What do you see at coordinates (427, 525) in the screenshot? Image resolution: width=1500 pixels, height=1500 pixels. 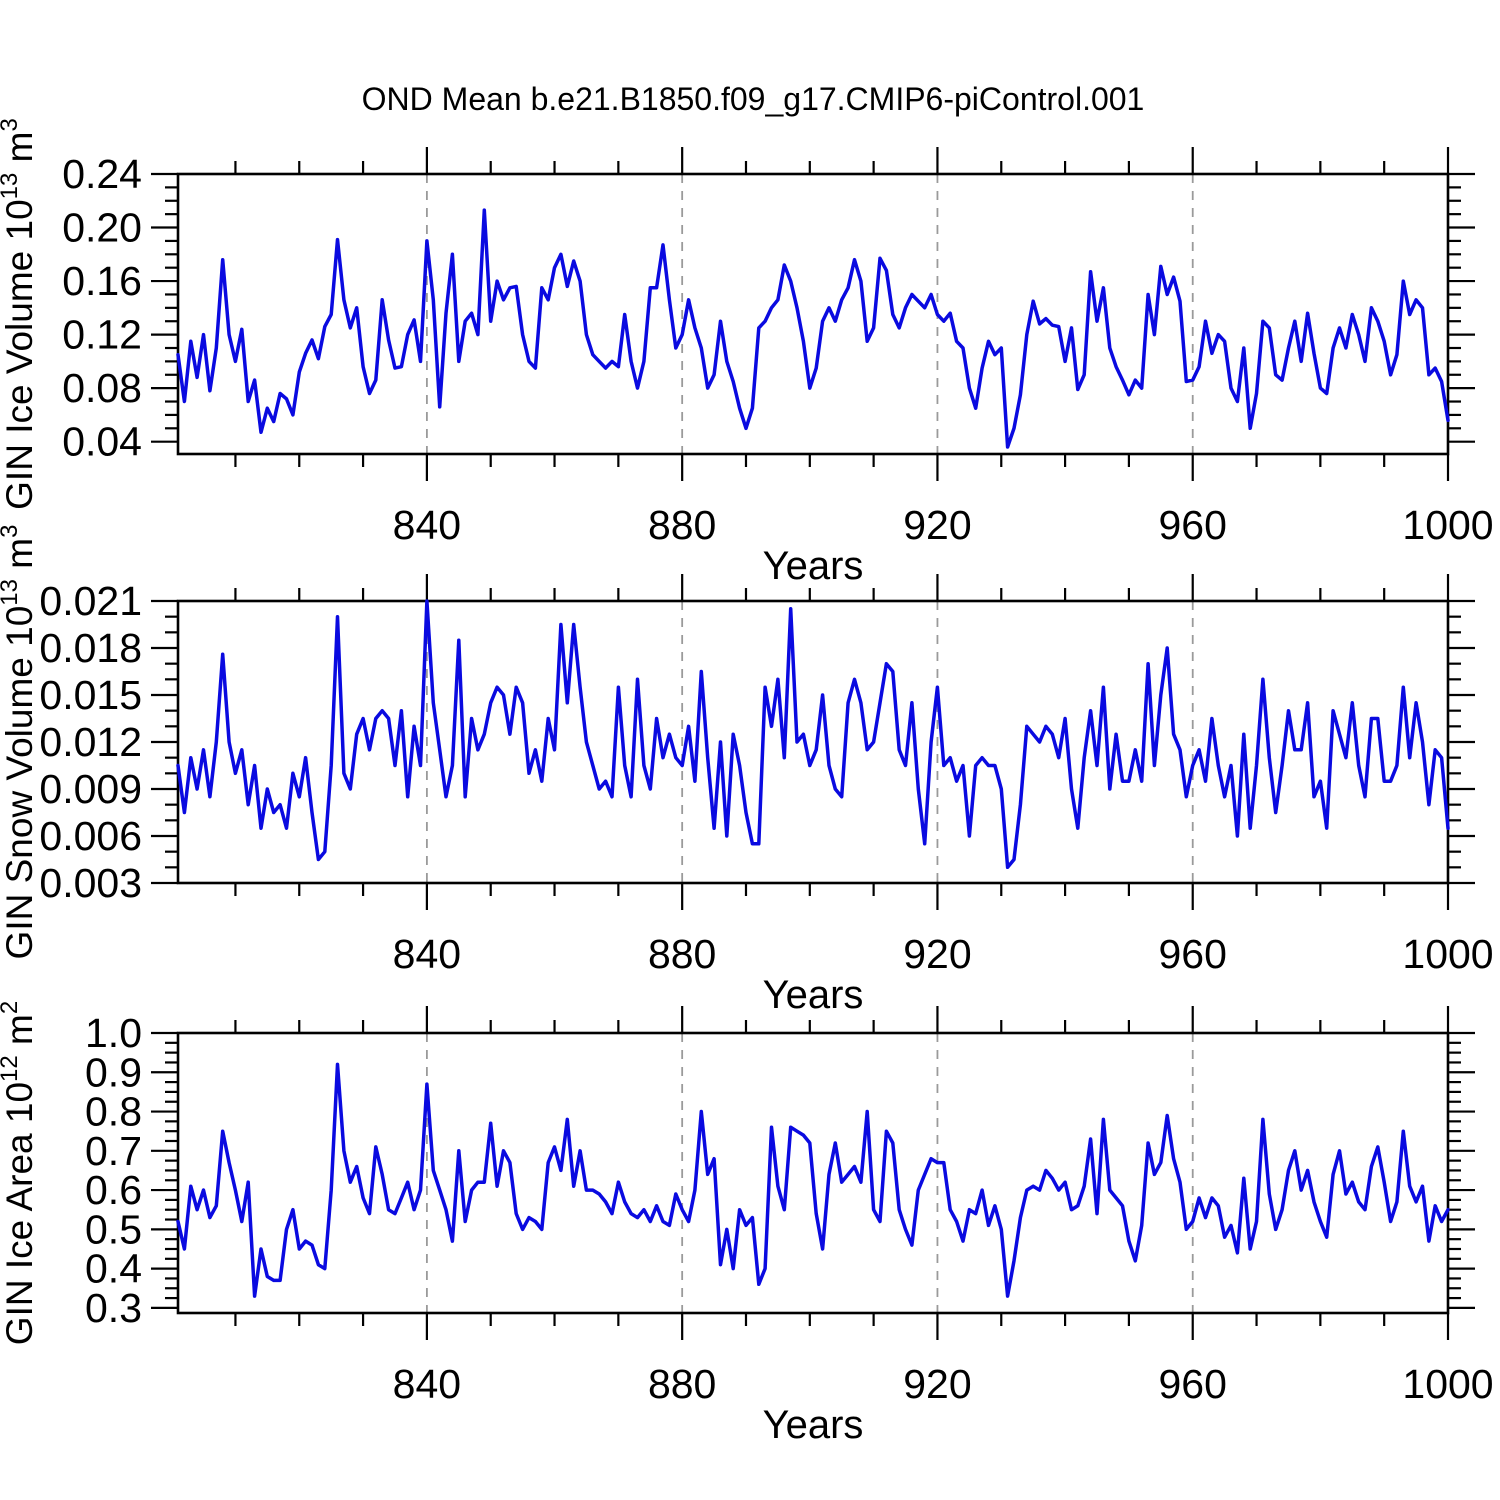 I see `x-tick-label-ice-volume: 840` at bounding box center [427, 525].